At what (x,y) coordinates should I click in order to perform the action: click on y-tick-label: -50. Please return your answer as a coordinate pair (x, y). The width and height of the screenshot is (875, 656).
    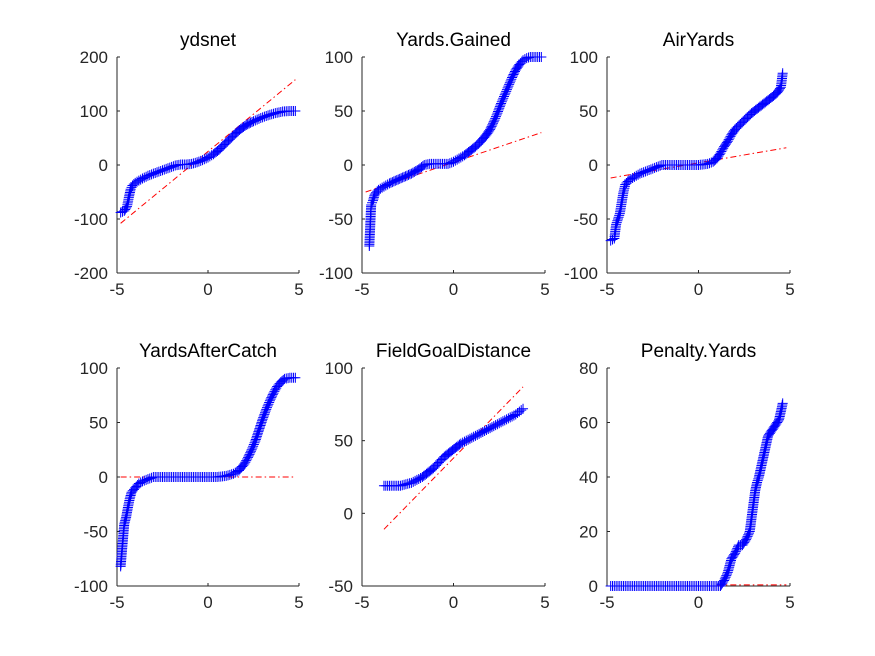
    Looking at the image, I should click on (95, 532).